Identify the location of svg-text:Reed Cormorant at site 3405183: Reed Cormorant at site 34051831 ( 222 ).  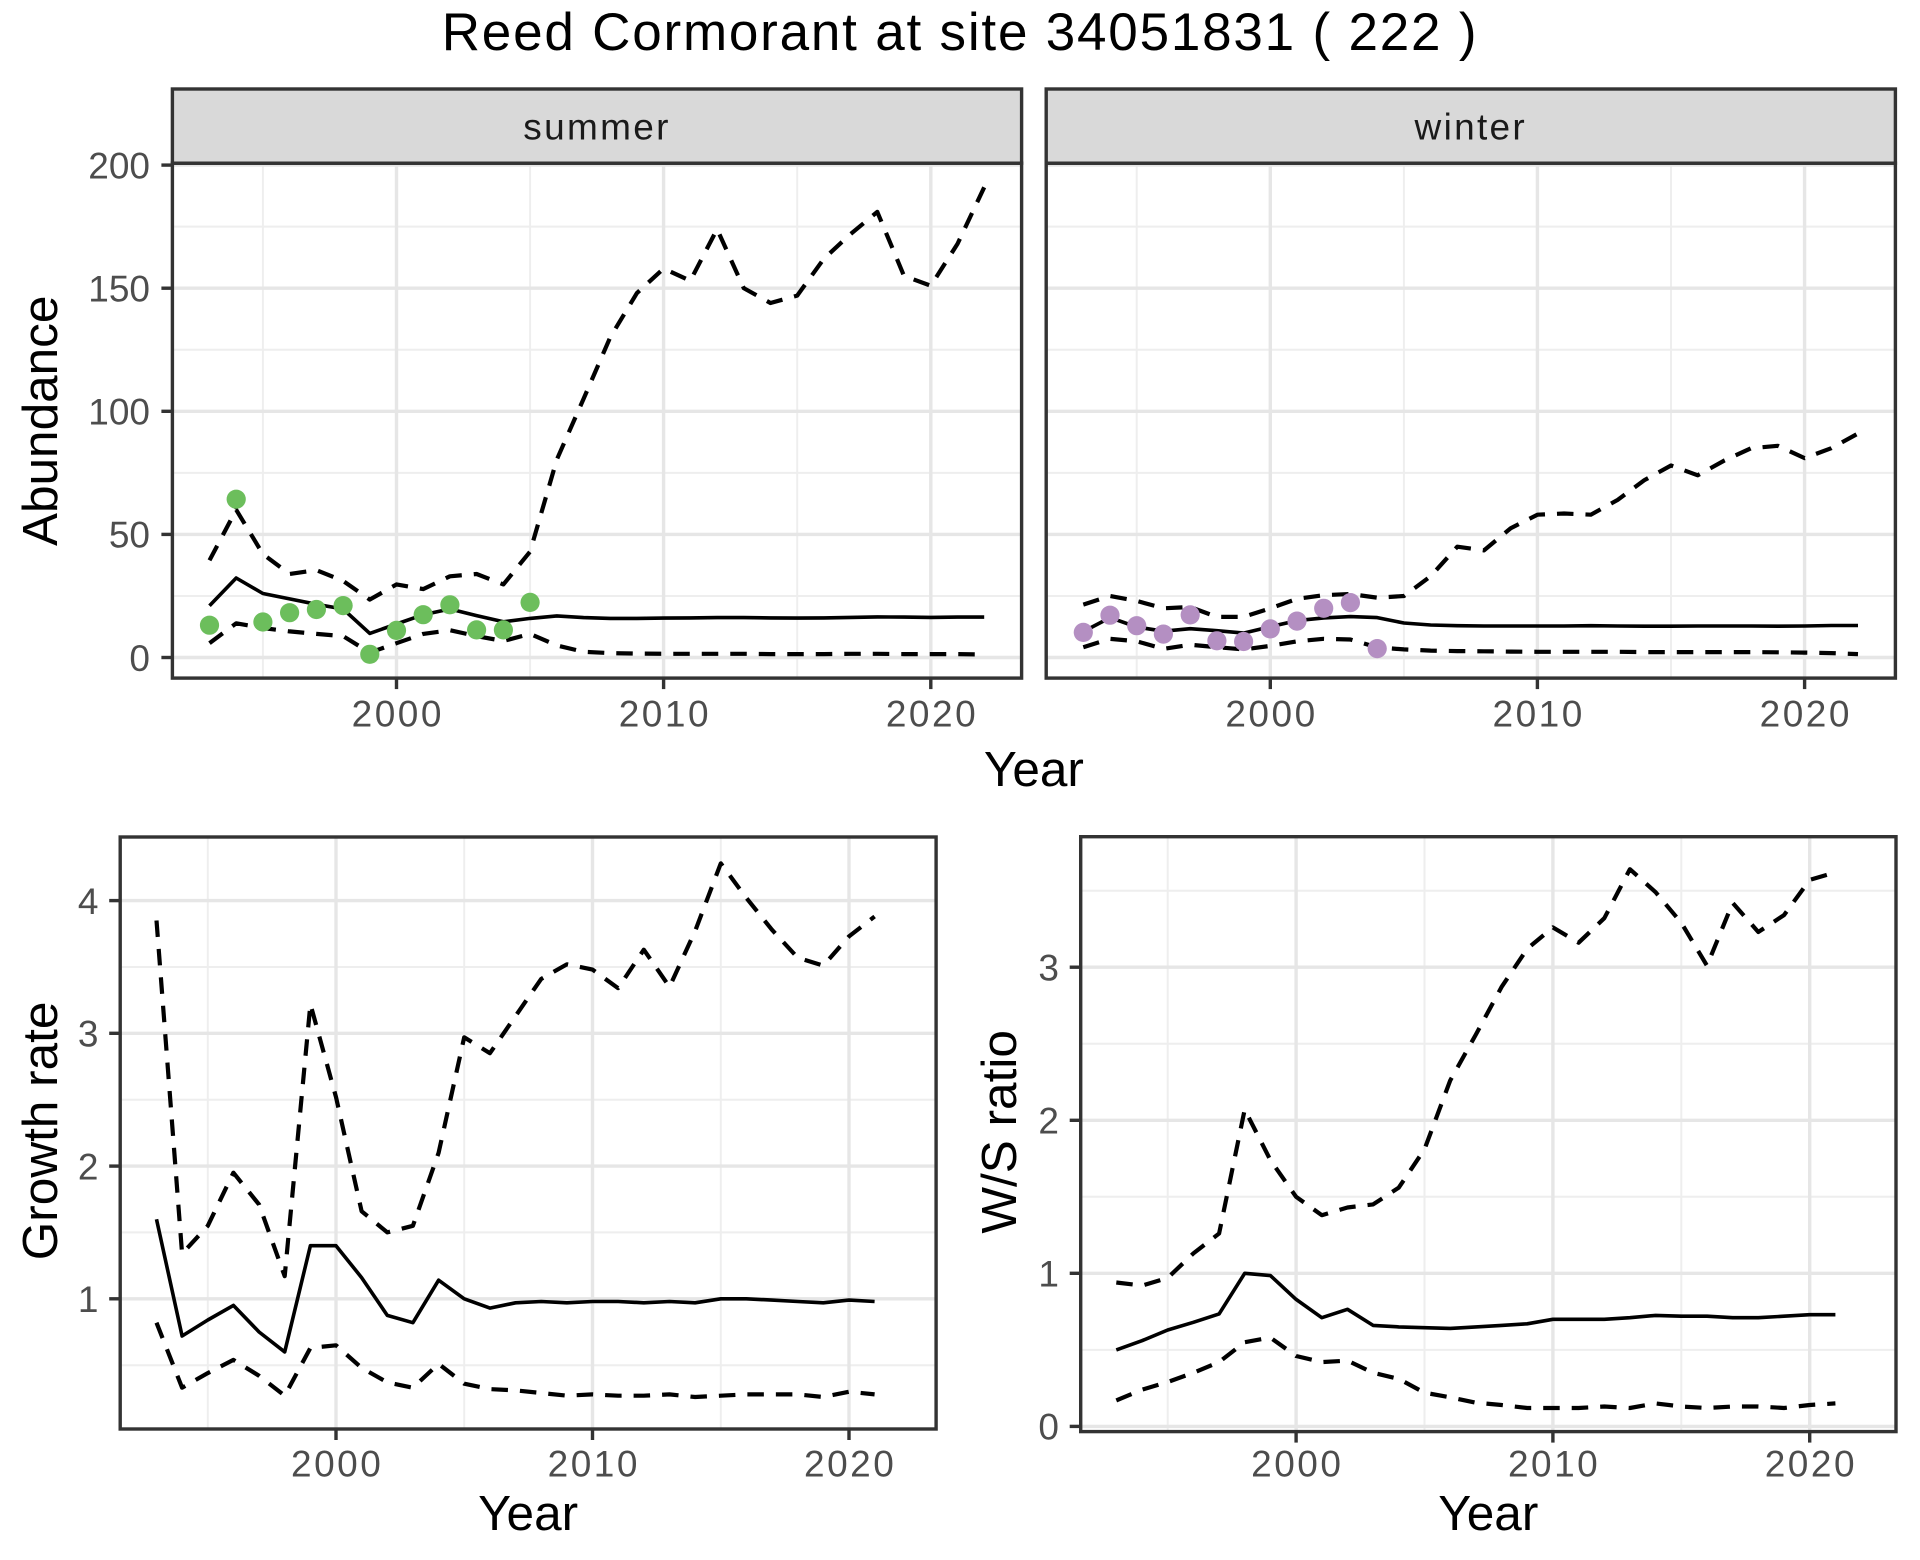
(960, 32).